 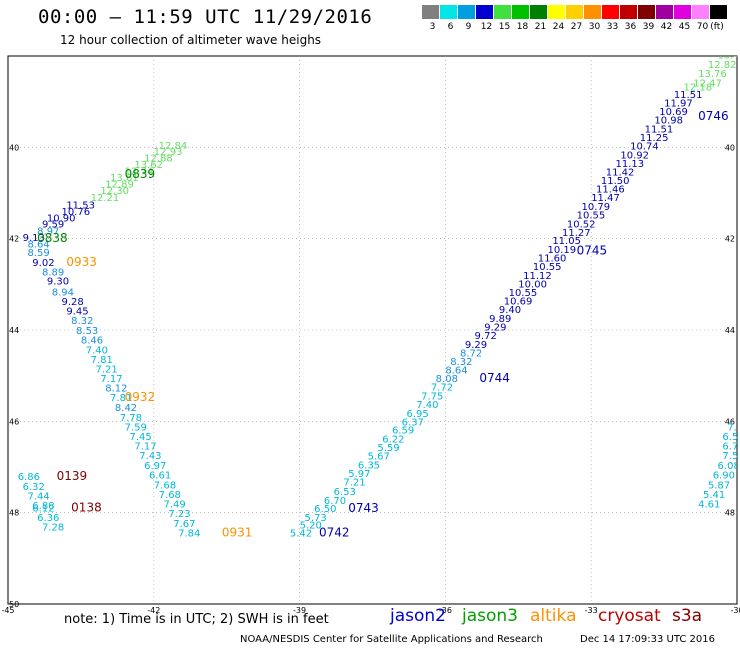 What do you see at coordinates (709, 505) in the screenshot?
I see `swh-label: 4.61` at bounding box center [709, 505].